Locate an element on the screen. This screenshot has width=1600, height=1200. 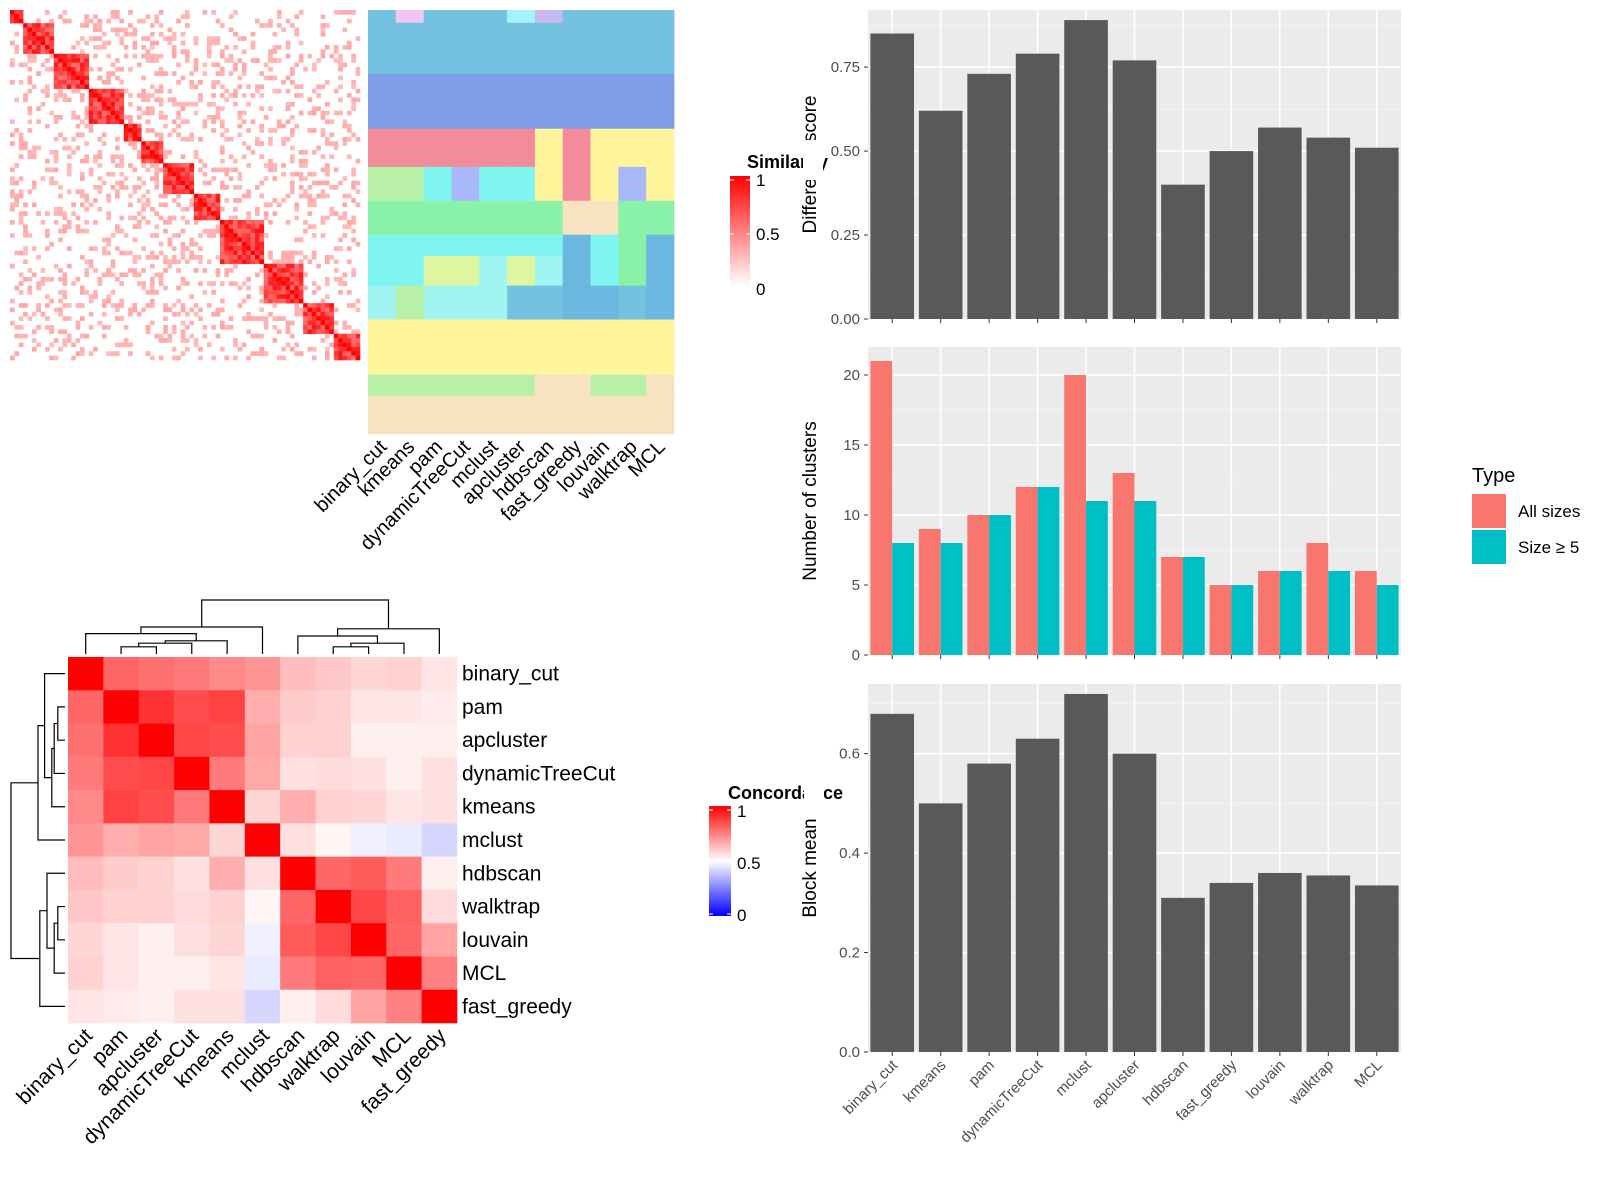
legend-title-mask is located at coordinates (814, 792).